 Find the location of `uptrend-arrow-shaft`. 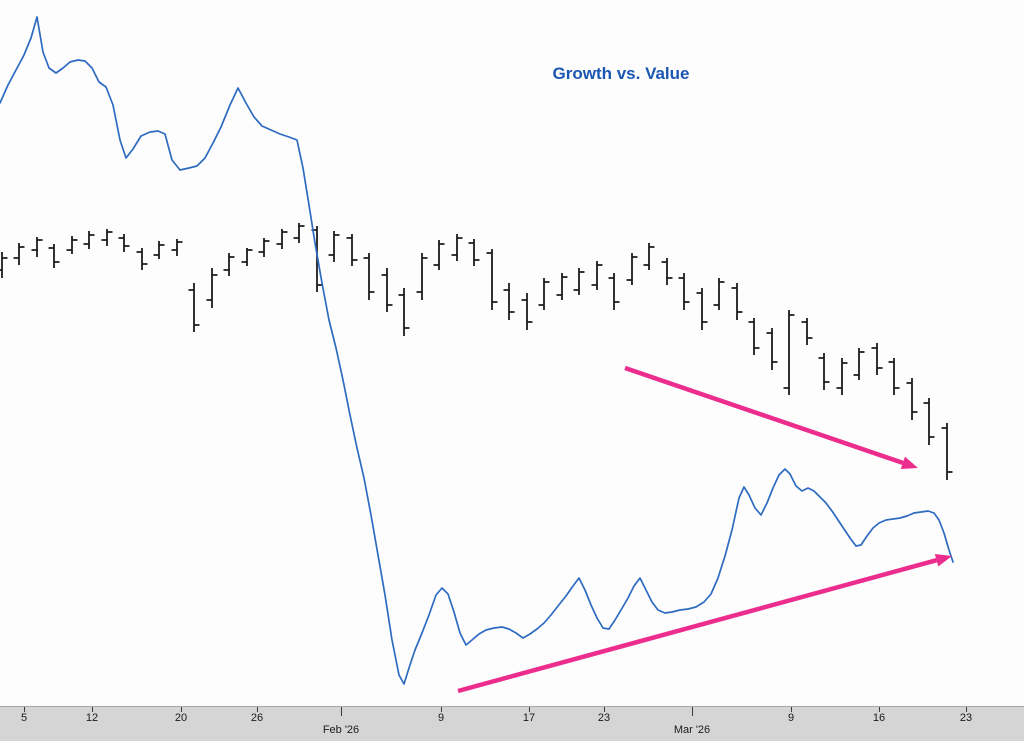

uptrend-arrow-shaft is located at coordinates (697, 626).